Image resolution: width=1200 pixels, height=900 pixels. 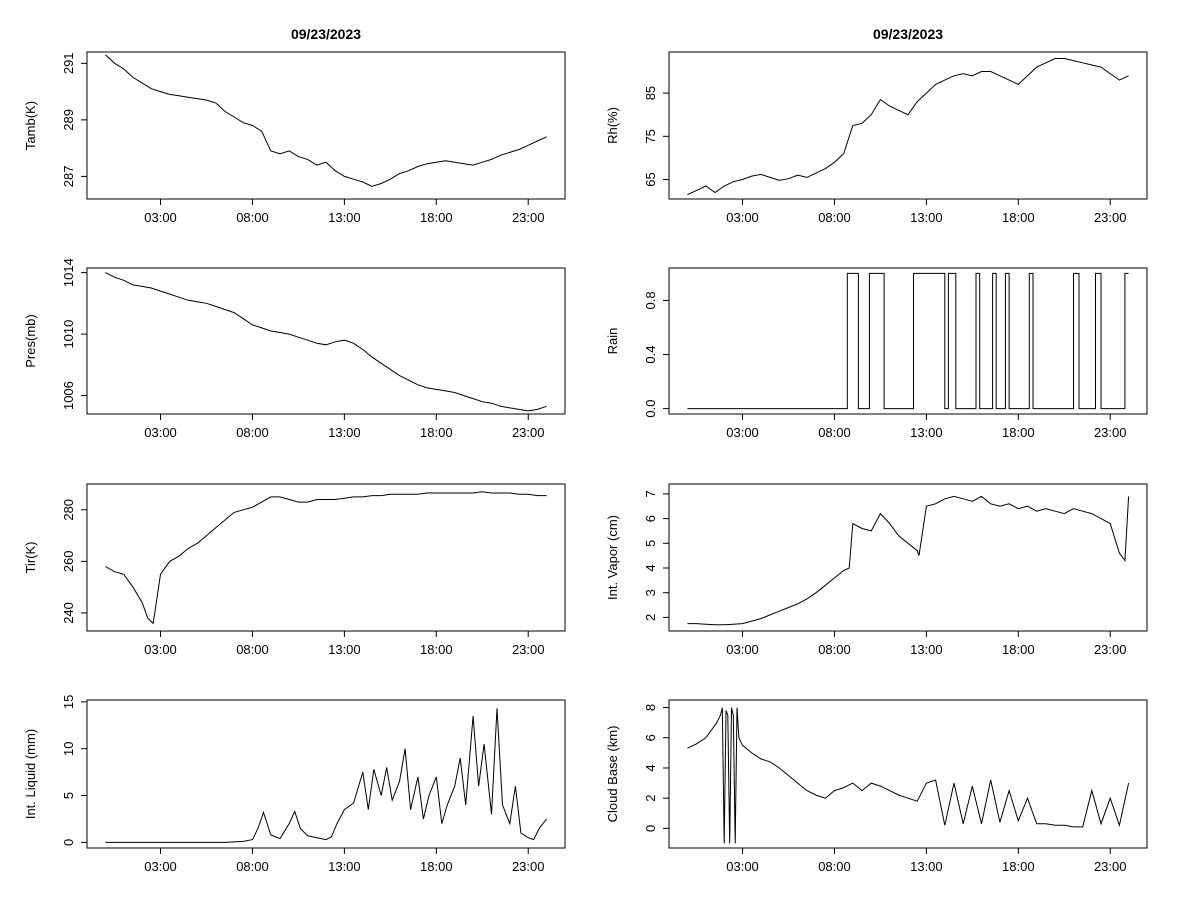 What do you see at coordinates (30, 774) in the screenshot?
I see `y-axis-label: Int. Liquid (mm)` at bounding box center [30, 774].